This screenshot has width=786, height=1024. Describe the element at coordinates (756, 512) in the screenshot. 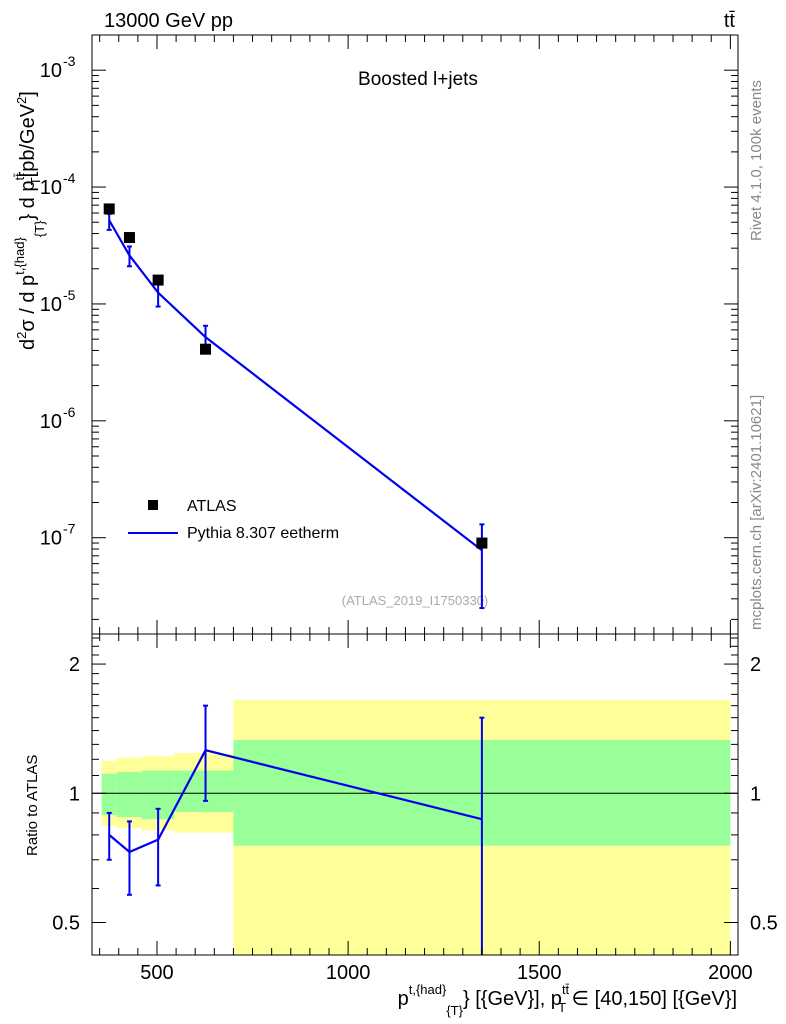

I see `mcplots-label: mcplots.cern.ch [arXiv:2401.10621]` at that location.